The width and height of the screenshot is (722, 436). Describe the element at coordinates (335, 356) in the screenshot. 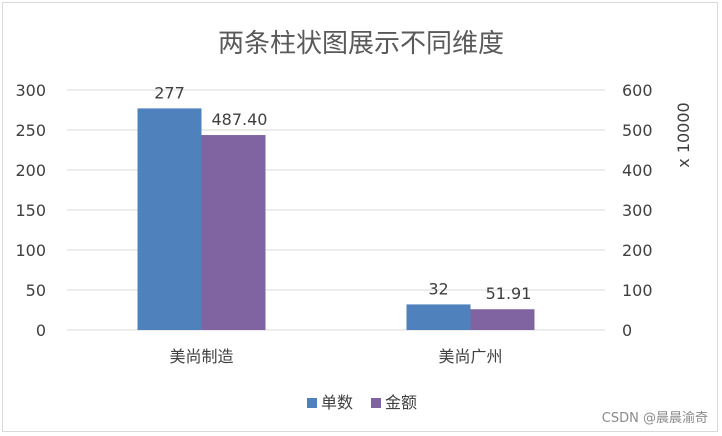

I see `category-labels: 美尚制造 美尚广州` at that location.